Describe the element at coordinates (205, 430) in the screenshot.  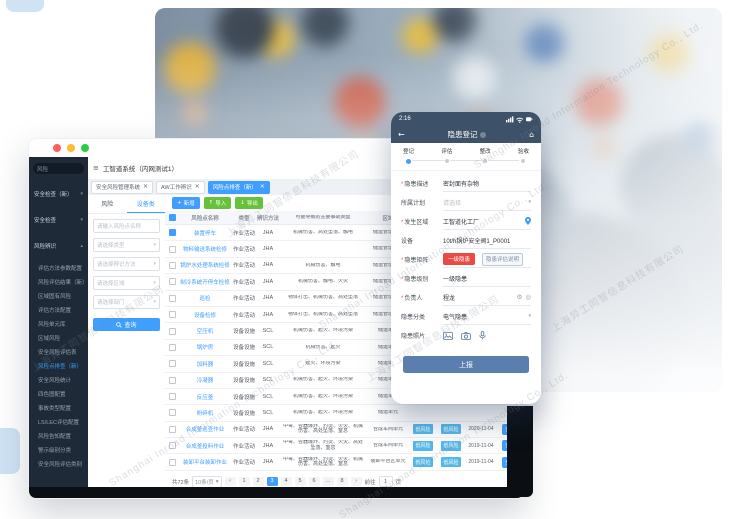
I see `risk-point-link: 合成釜巡查作业` at that location.